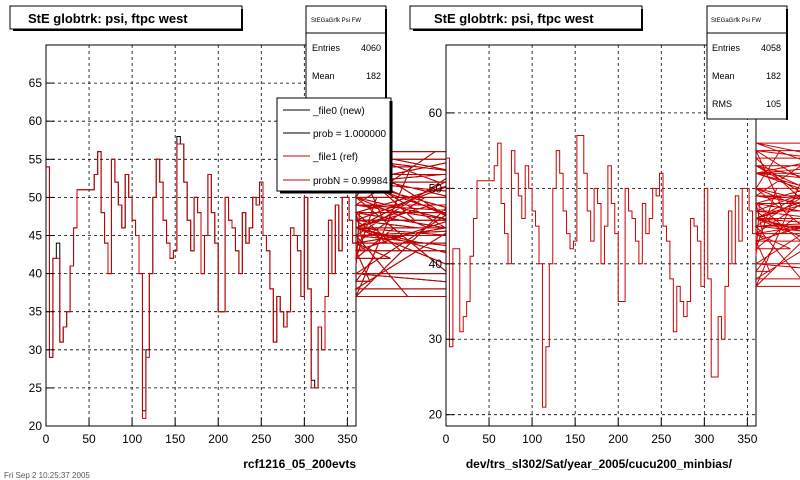 The width and height of the screenshot is (800, 480). I want to click on right-xtick-label-0: 0, so click(446, 439).